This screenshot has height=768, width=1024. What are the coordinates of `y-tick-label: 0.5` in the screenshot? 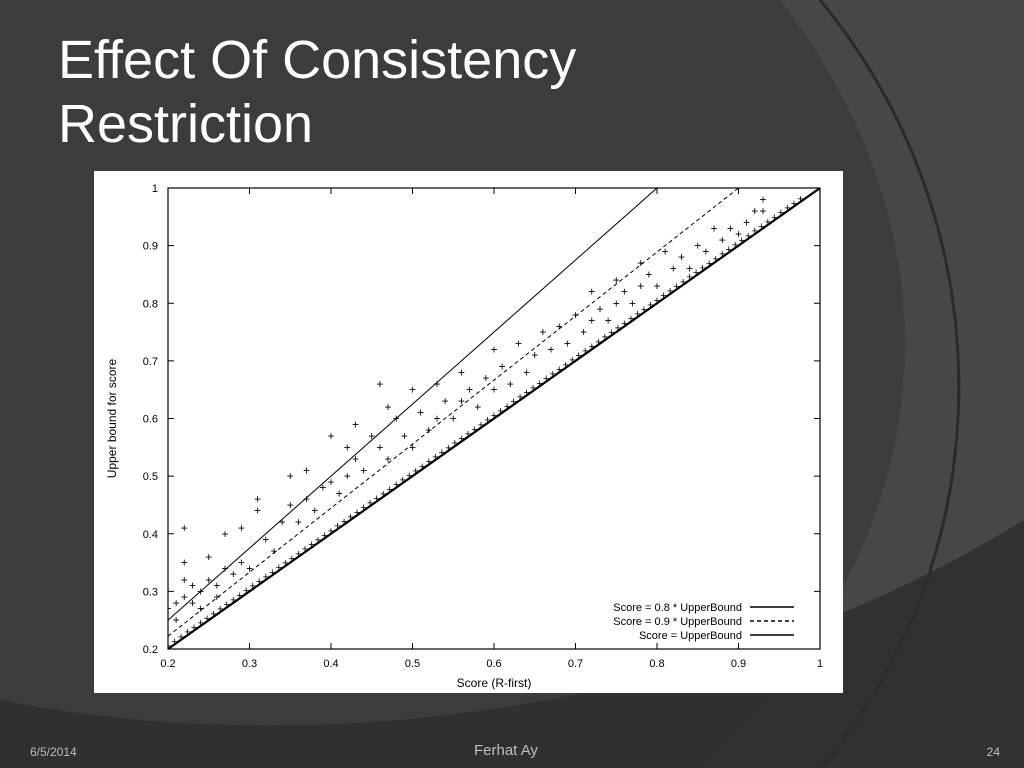 It's located at (150, 477).